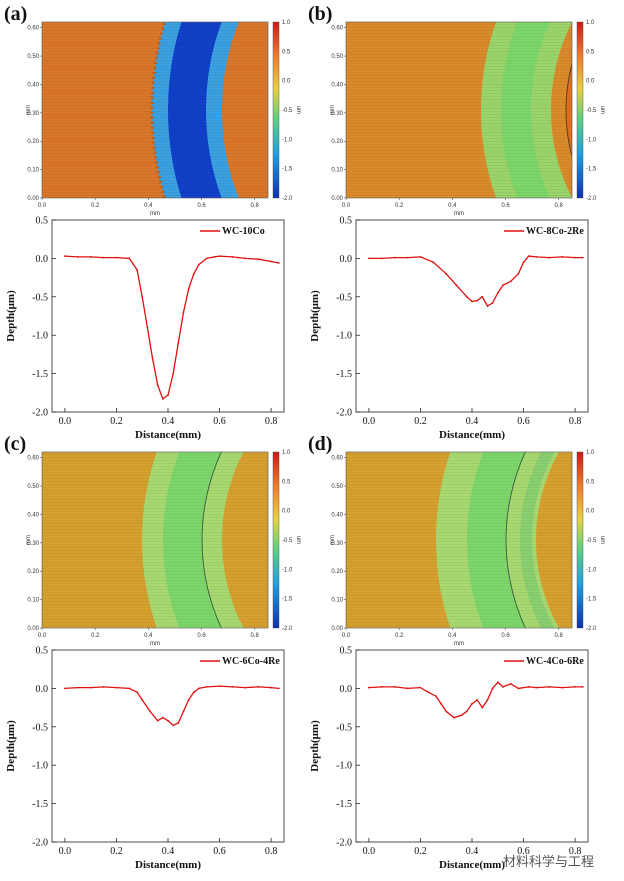 Image resolution: width=624 pixels, height=881 pixels. What do you see at coordinates (568, 110) in the screenshot?
I see `wear-track-edge` at bounding box center [568, 110].